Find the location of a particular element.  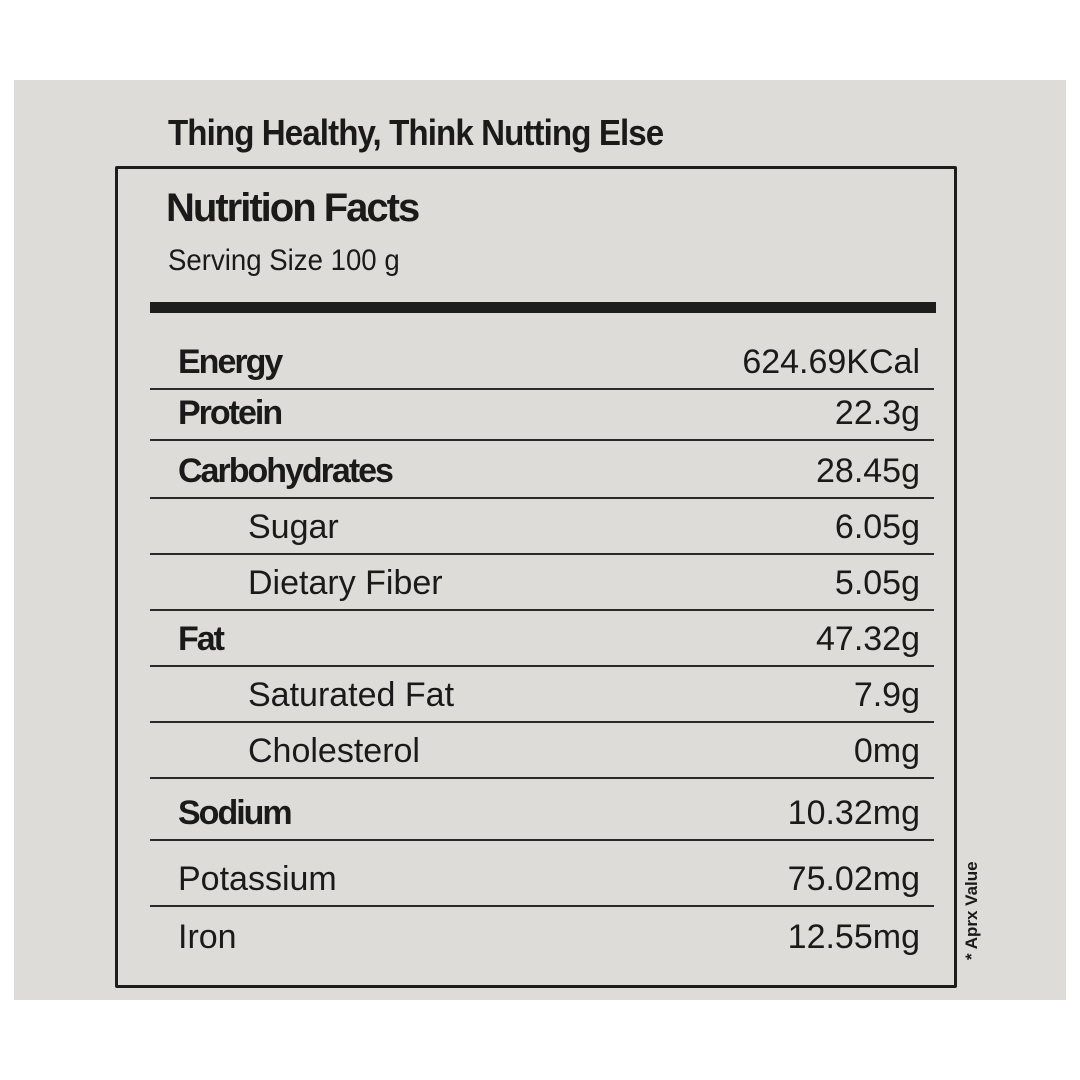

nutrient-row-saturated-fat: Saturated Fat 7.9g is located at coordinates (542, 694).